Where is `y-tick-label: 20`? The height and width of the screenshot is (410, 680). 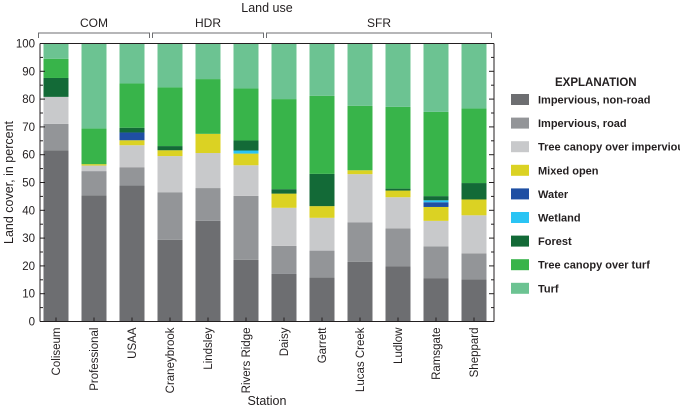
y-tick-label: 20 is located at coordinates (28, 267).